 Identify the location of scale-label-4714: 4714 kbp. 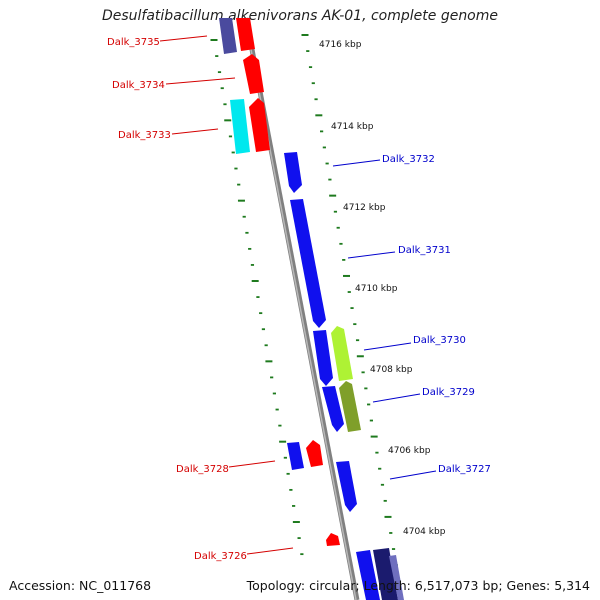
(352, 127).